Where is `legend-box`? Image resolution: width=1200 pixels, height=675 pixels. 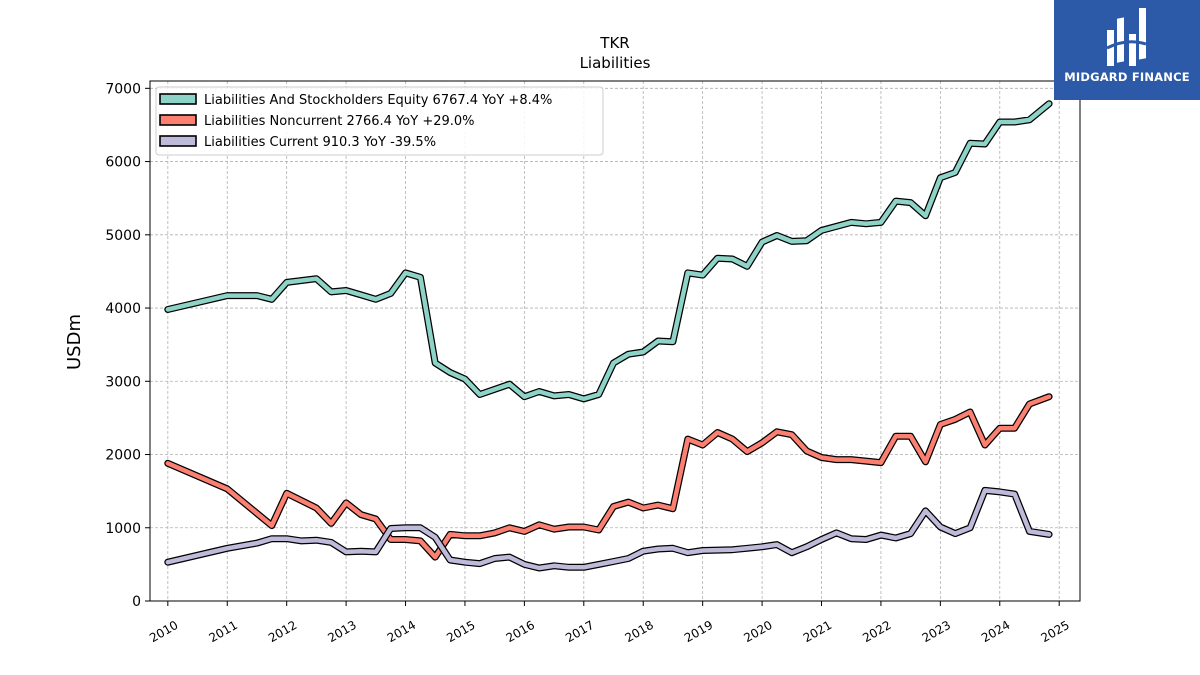
legend-box is located at coordinates (379, 121).